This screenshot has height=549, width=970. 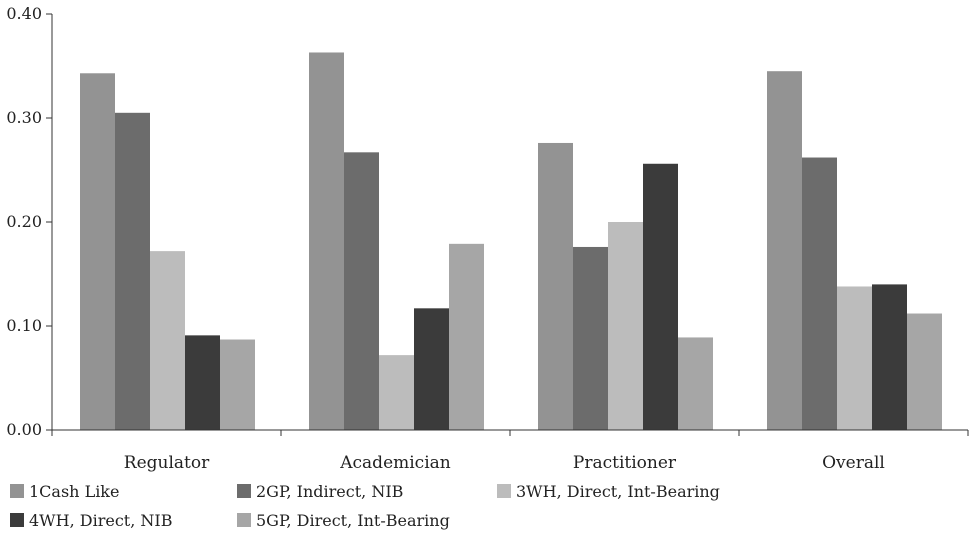 What do you see at coordinates (395, 463) in the screenshot?
I see `x-category-label: Academician` at bounding box center [395, 463].